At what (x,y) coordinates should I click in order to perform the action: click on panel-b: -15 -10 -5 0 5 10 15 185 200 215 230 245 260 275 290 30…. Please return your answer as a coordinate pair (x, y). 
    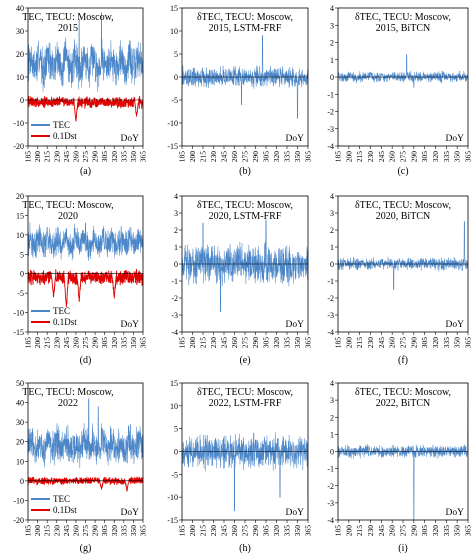
    Looking at the image, I should click on (239, 90).